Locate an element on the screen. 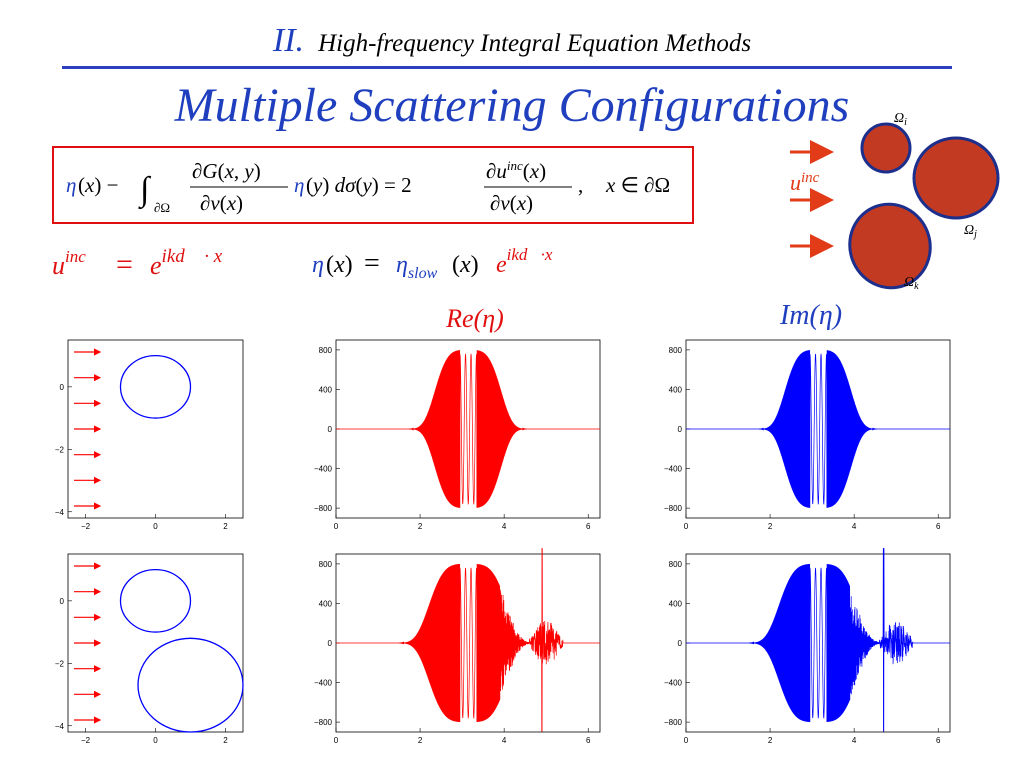  svg-text: ∂uinc(x) is located at coordinates (516, 170).